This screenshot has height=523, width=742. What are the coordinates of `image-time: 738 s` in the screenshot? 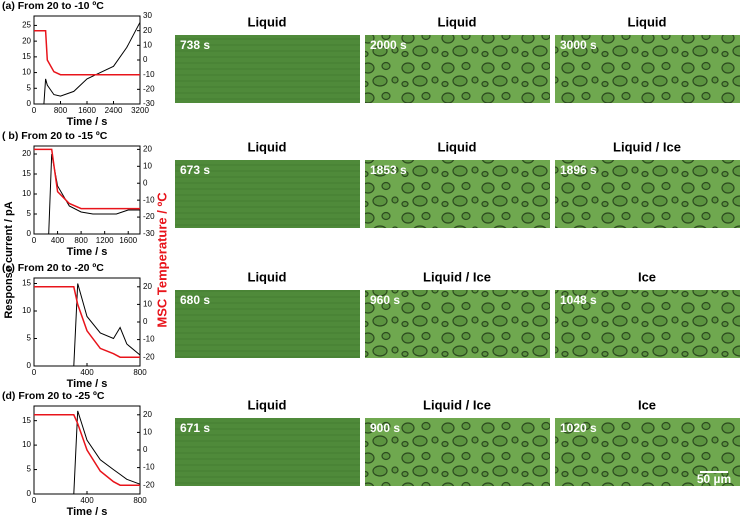 It's located at (195, 45).